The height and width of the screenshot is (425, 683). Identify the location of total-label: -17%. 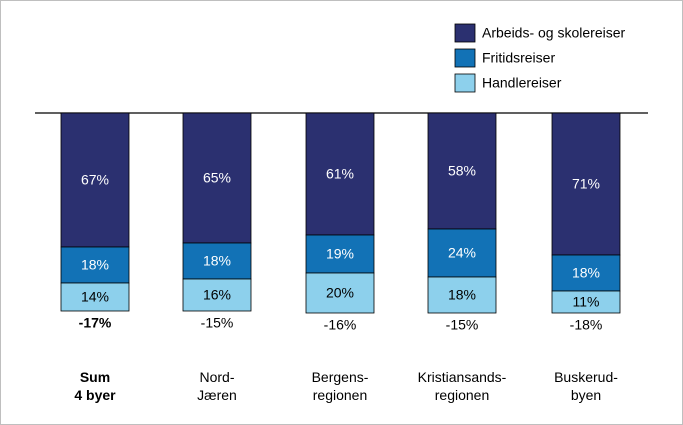
(95, 323).